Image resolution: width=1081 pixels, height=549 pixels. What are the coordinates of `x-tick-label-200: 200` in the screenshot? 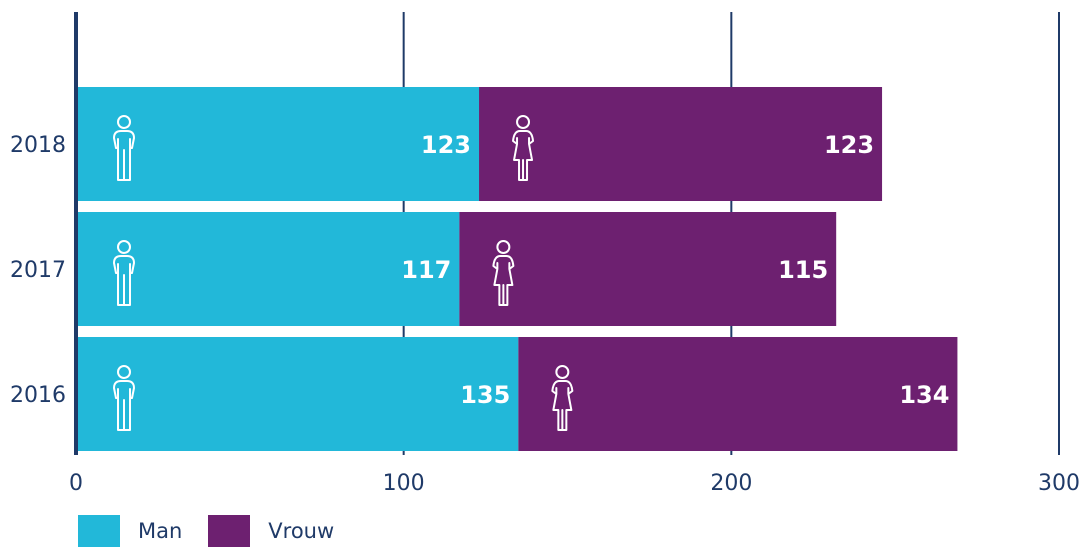 It's located at (731, 483).